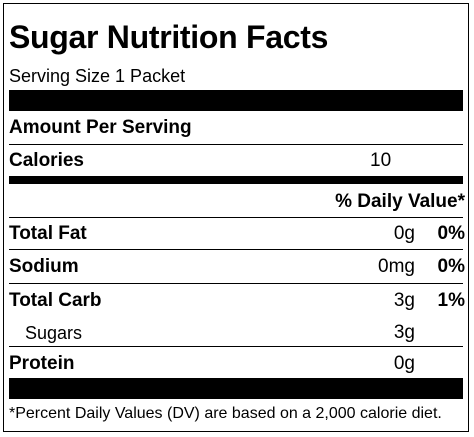 This screenshot has height=437, width=474. What do you see at coordinates (400, 201) in the screenshot?
I see `daily-value-header: % Daily Value*` at bounding box center [400, 201].